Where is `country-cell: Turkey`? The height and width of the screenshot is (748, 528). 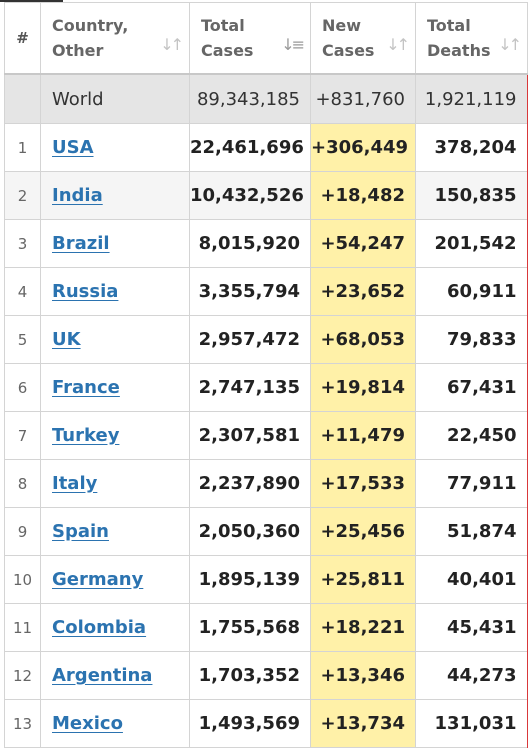 country-cell: Turkey is located at coordinates (115, 435).